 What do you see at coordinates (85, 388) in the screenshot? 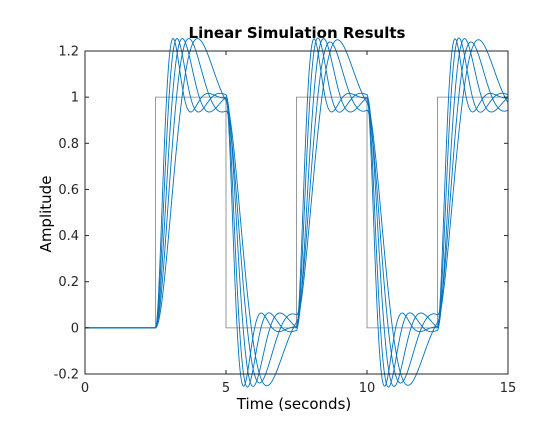
I see `x-tick-label: 0` at bounding box center [85, 388].